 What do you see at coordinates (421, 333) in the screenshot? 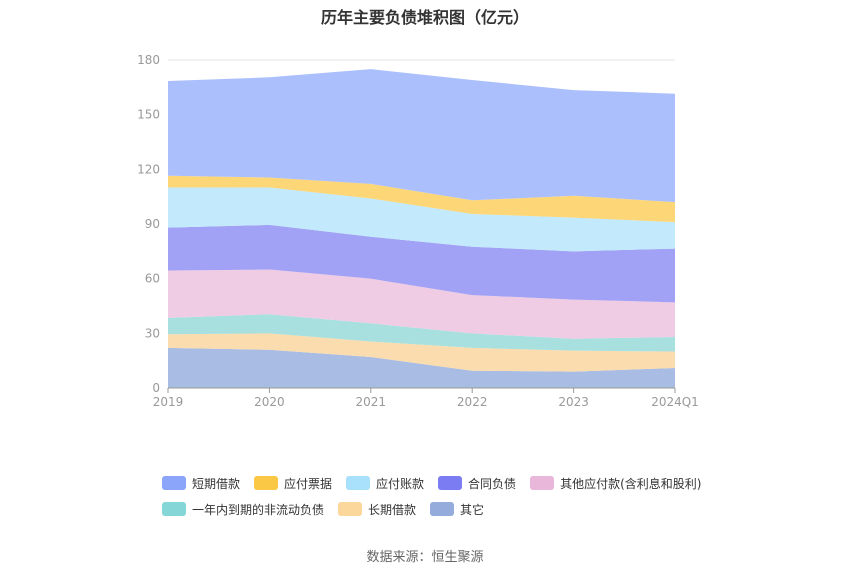
I see `area-一年内到期的非流动负债` at bounding box center [421, 333].